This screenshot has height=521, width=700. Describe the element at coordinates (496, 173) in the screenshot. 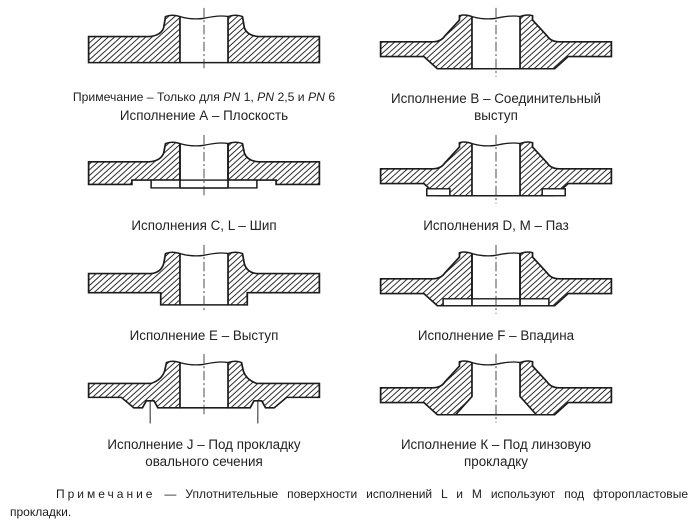

I see `flange-drawing-DM` at that location.